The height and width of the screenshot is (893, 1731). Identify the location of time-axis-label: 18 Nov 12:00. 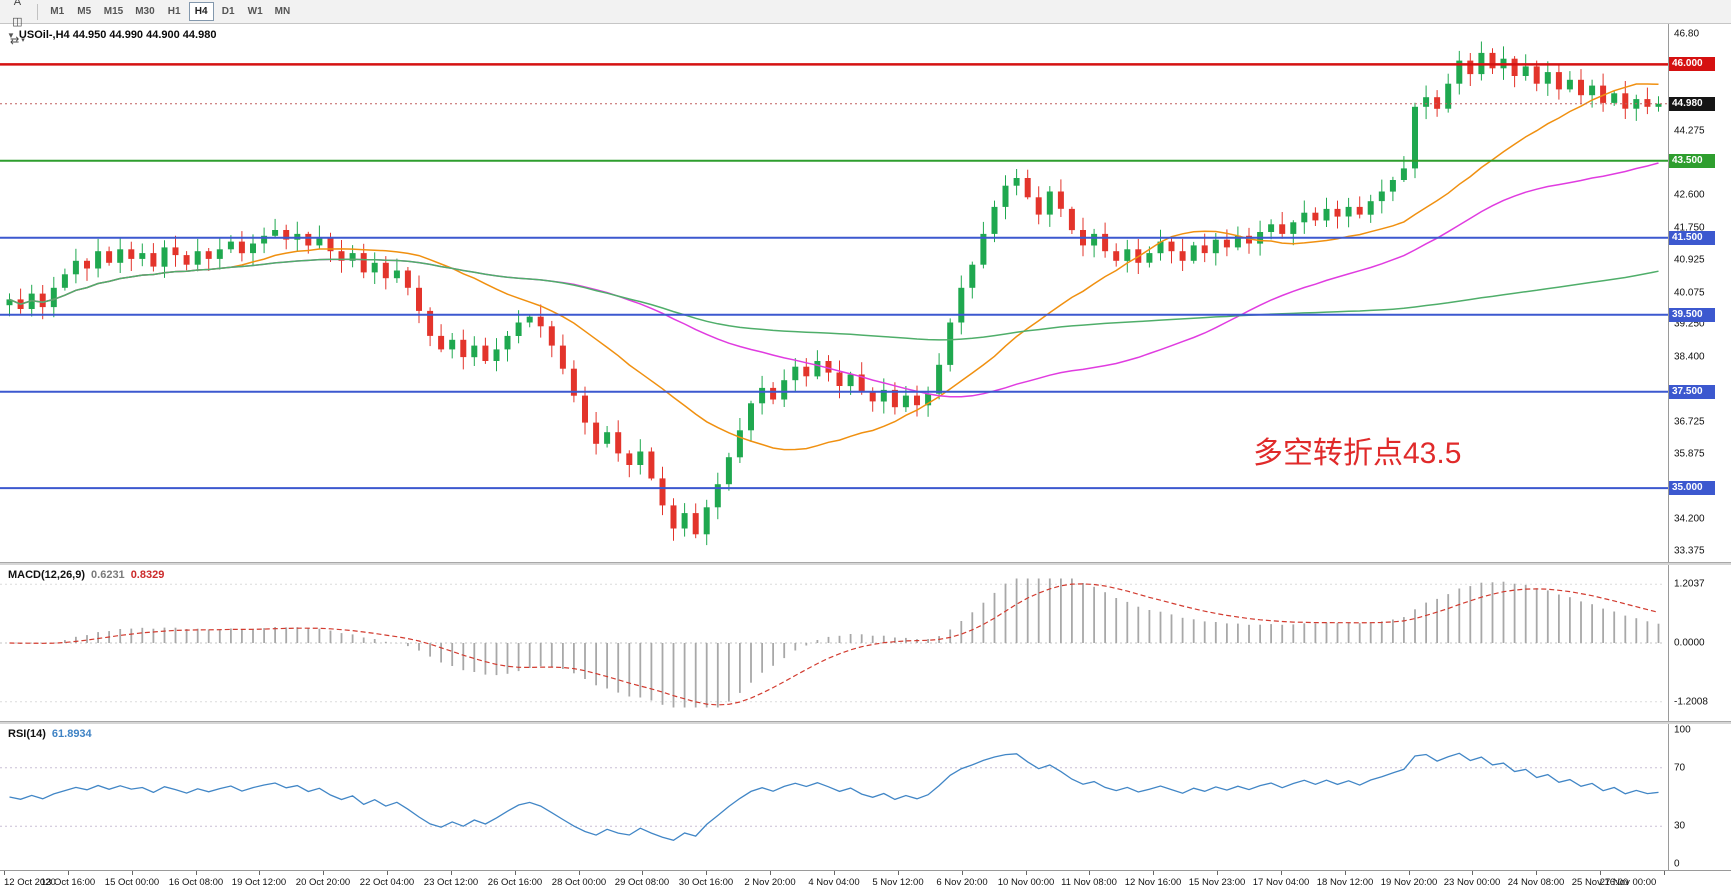
(1345, 882).